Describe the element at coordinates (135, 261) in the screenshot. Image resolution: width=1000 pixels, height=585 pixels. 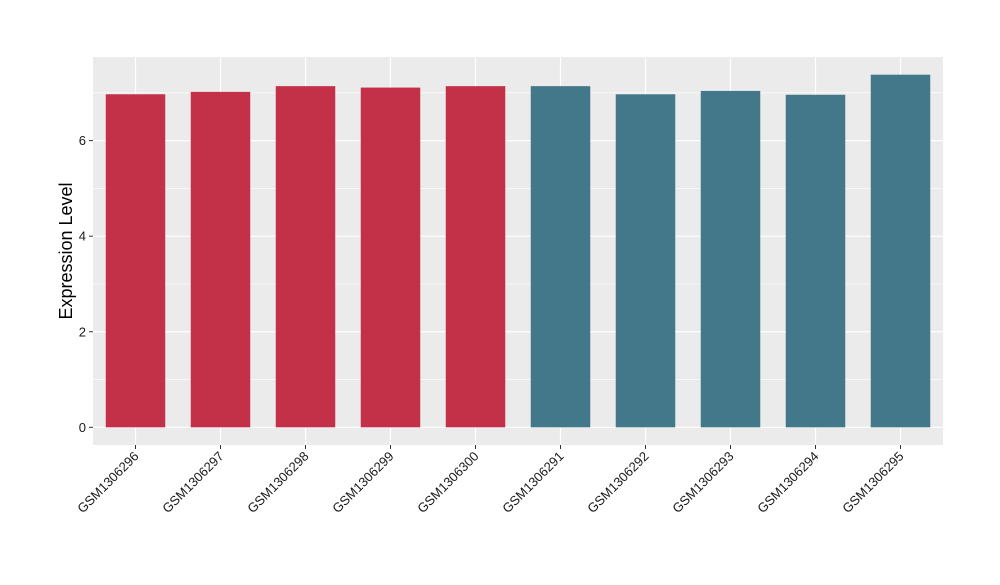
I see `bar-GSM1306296` at that location.